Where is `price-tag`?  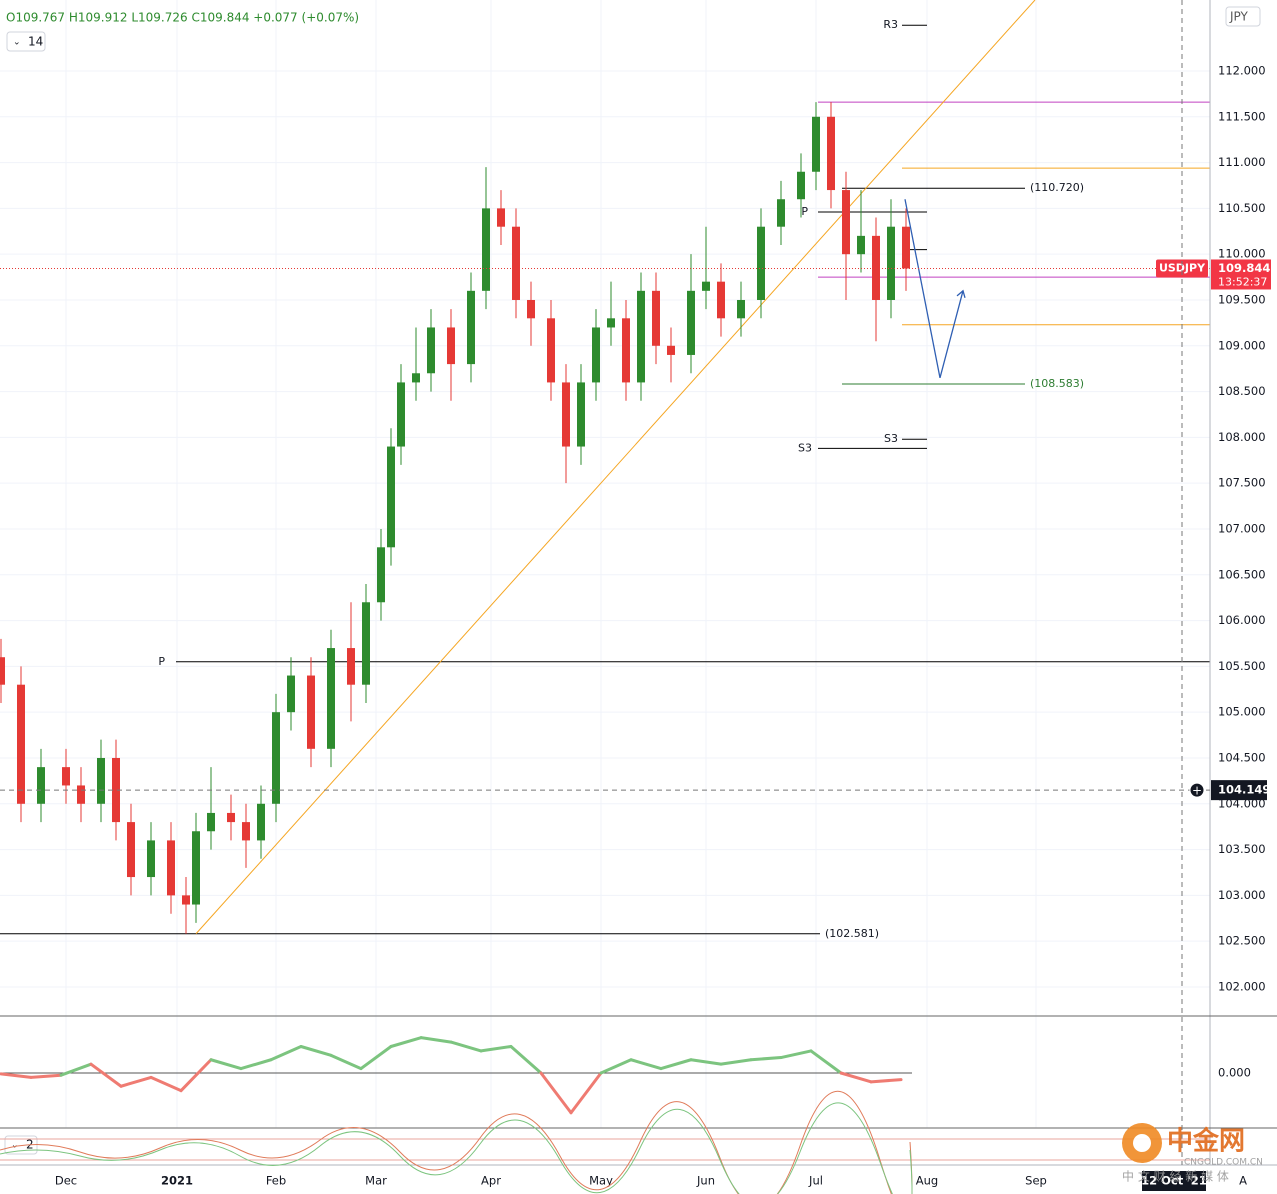
price-tag is located at coordinates (1241, 274).